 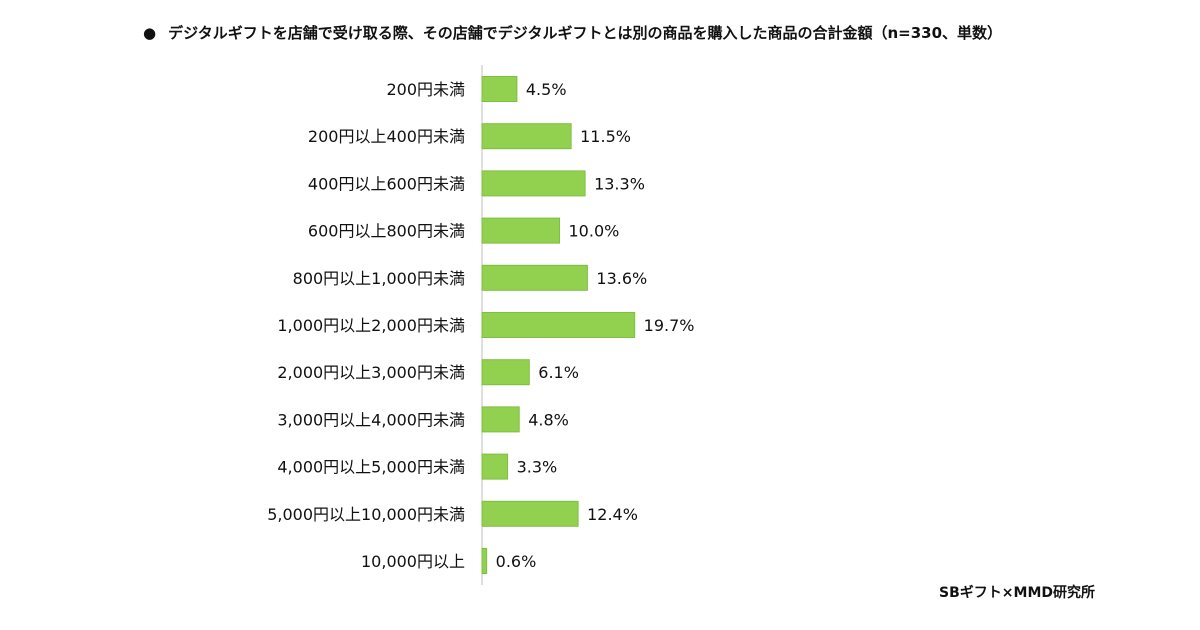 I want to click on category-label: 3,000円以上4,000円未満, so click(x=371, y=419).